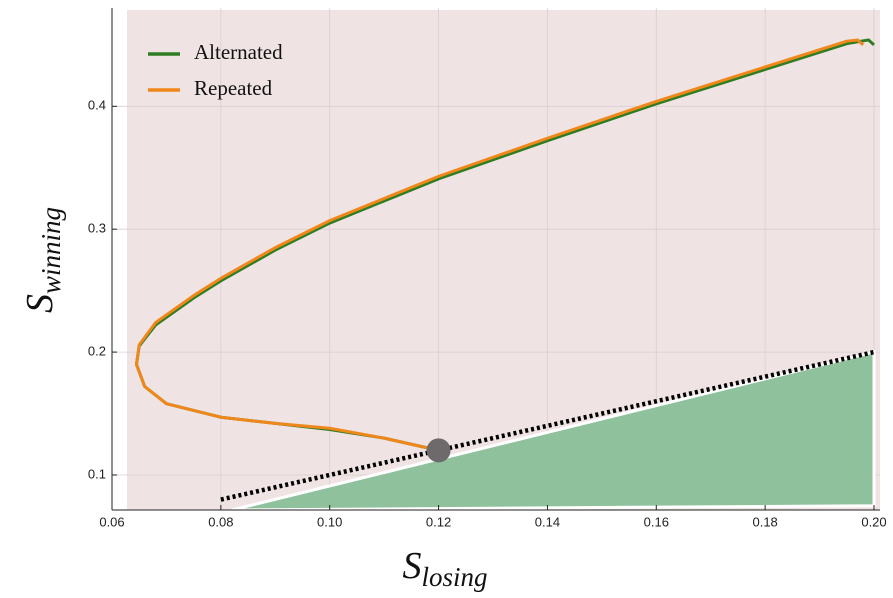 The image size is (893, 598). I want to click on y-tick-label: 0.4, so click(97, 105).